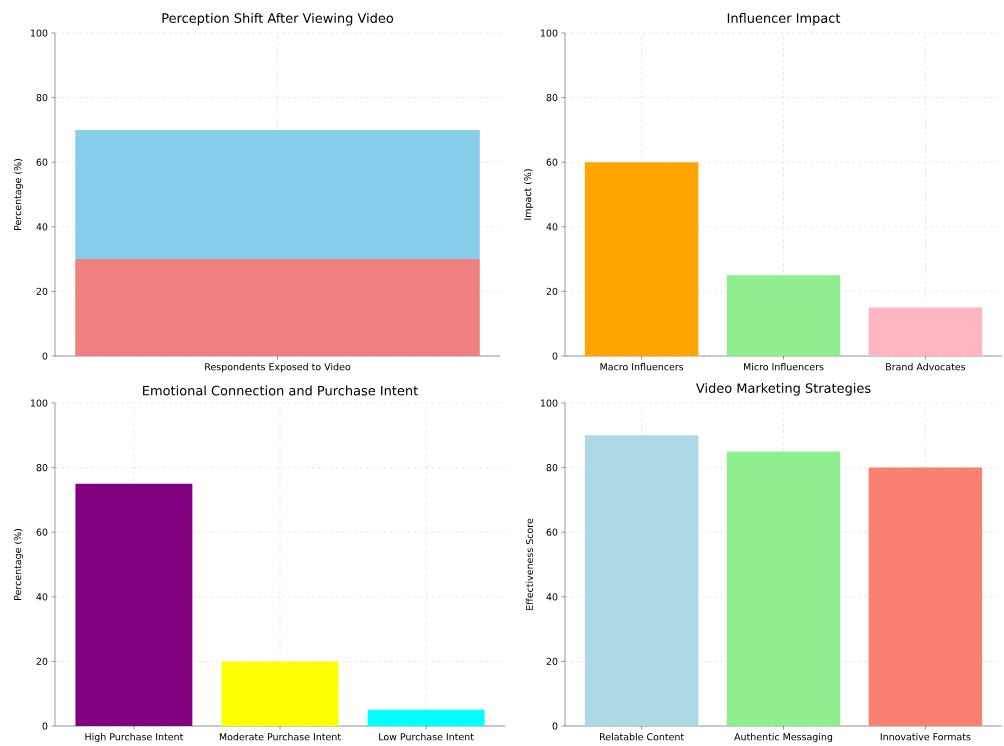  What do you see at coordinates (642, 367) in the screenshot?
I see `x-tick-label: Macro Influencers` at bounding box center [642, 367].